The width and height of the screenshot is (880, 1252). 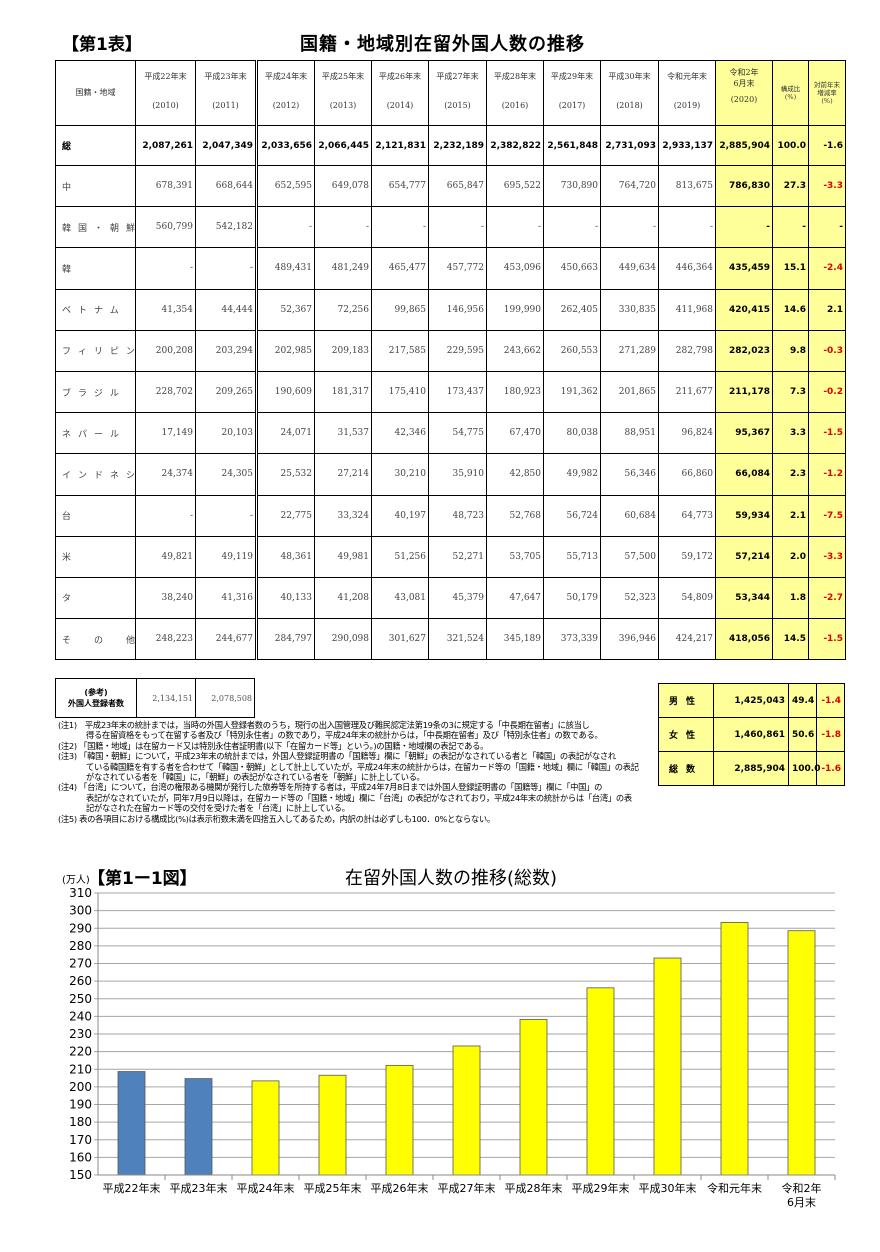 What do you see at coordinates (450, 227) in the screenshot?
I see `table-row: 韓国・朝鮮 560,799 542,182- - - - - - - - - - -` at bounding box center [450, 227].